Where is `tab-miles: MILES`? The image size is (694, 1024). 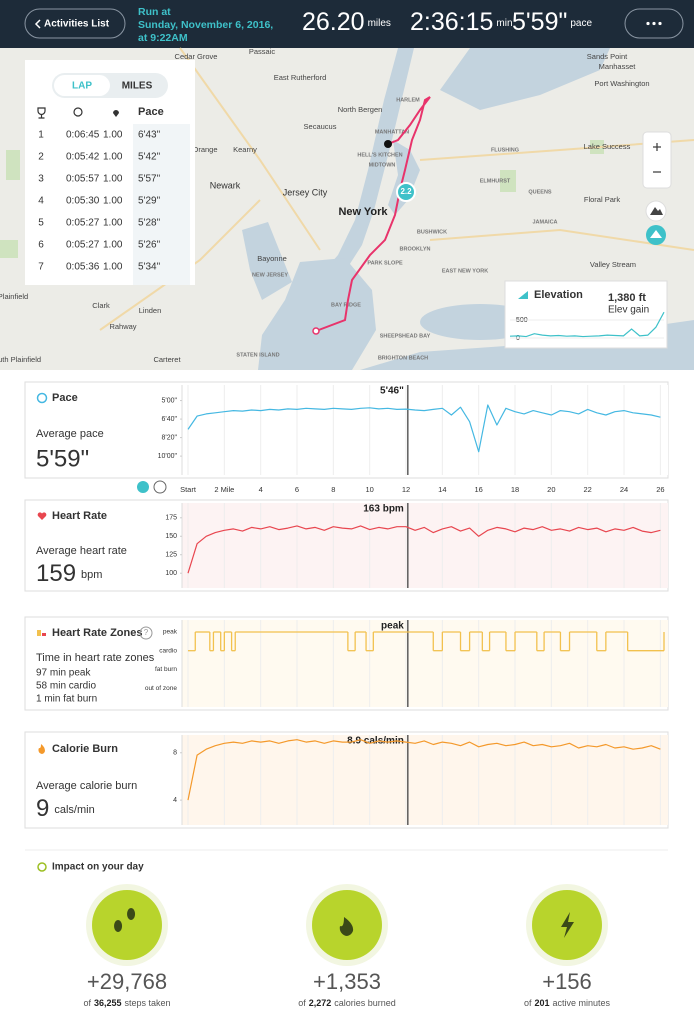 tab-miles: MILES is located at coordinates (137, 86).